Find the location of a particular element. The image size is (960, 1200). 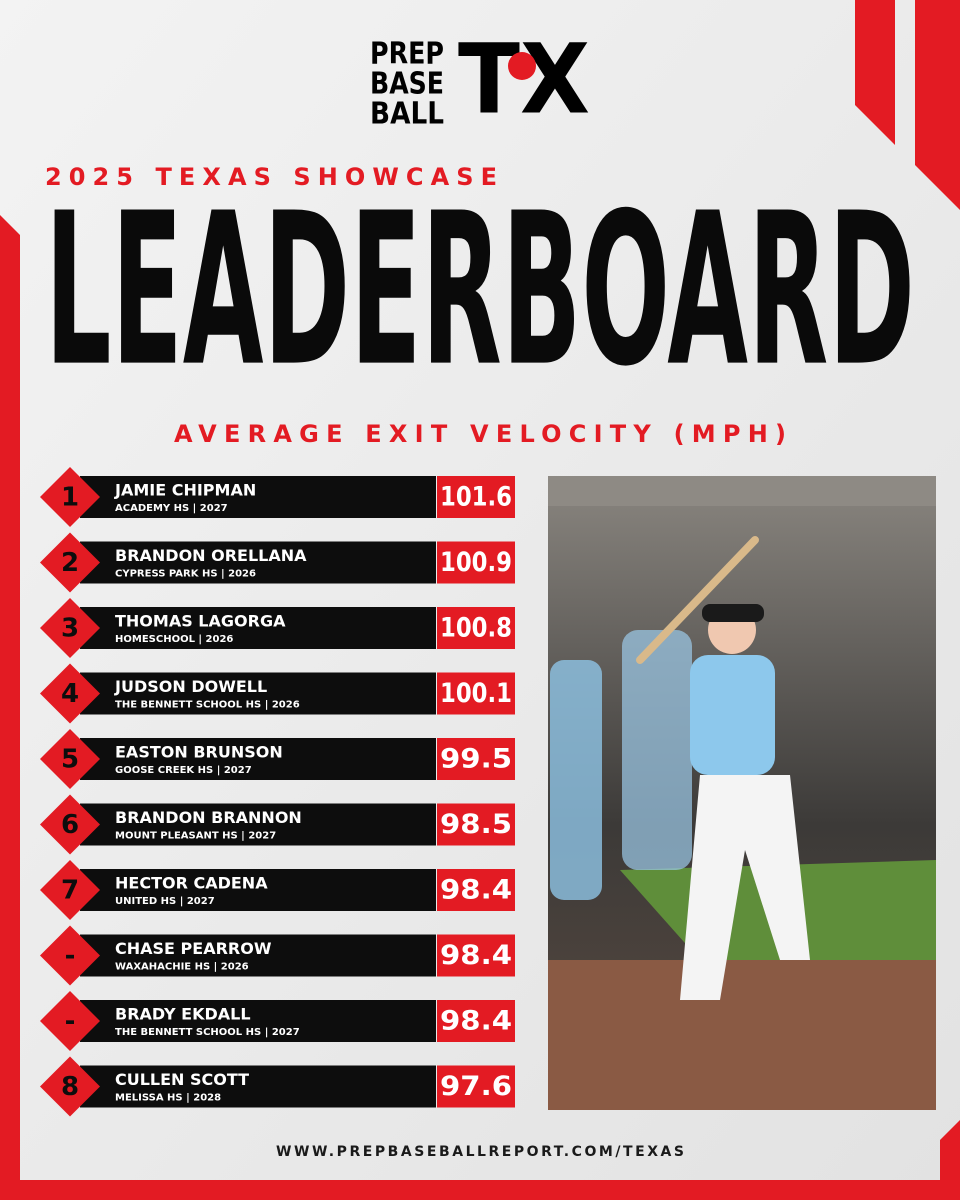

player-name: HECTOR CADENA is located at coordinates (191, 883).